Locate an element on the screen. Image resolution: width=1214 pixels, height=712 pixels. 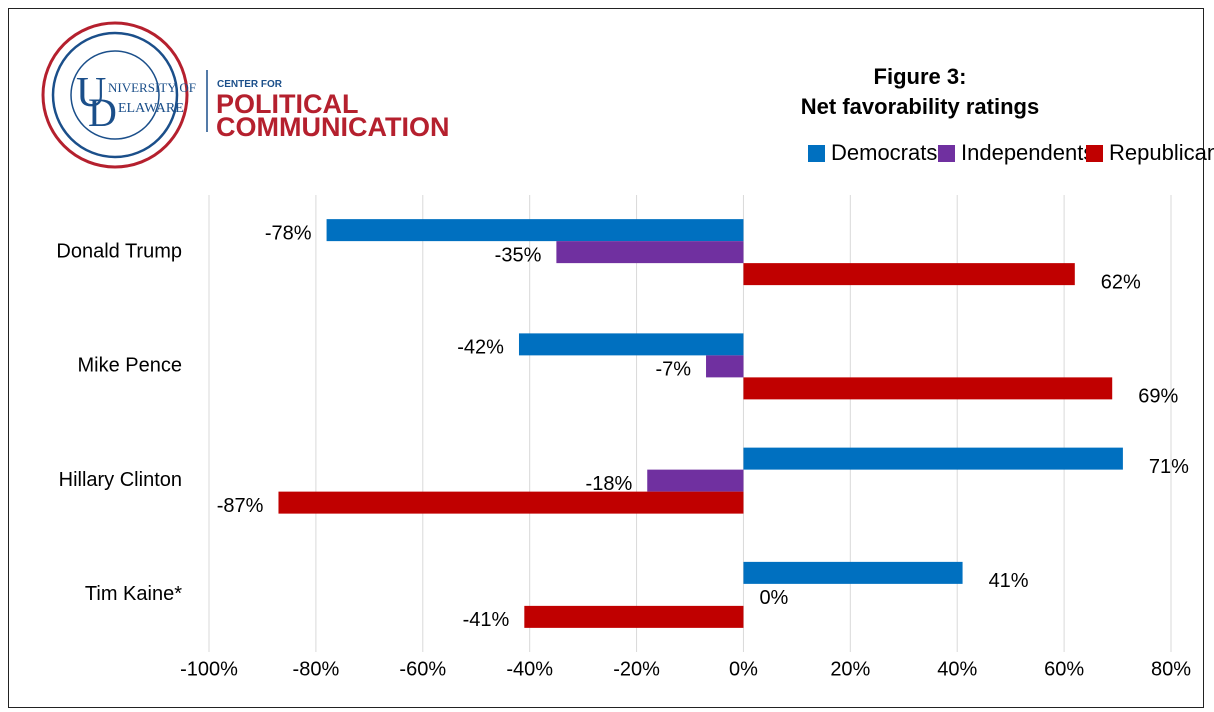
logo-middle-ring is located at coordinates (115, 95).